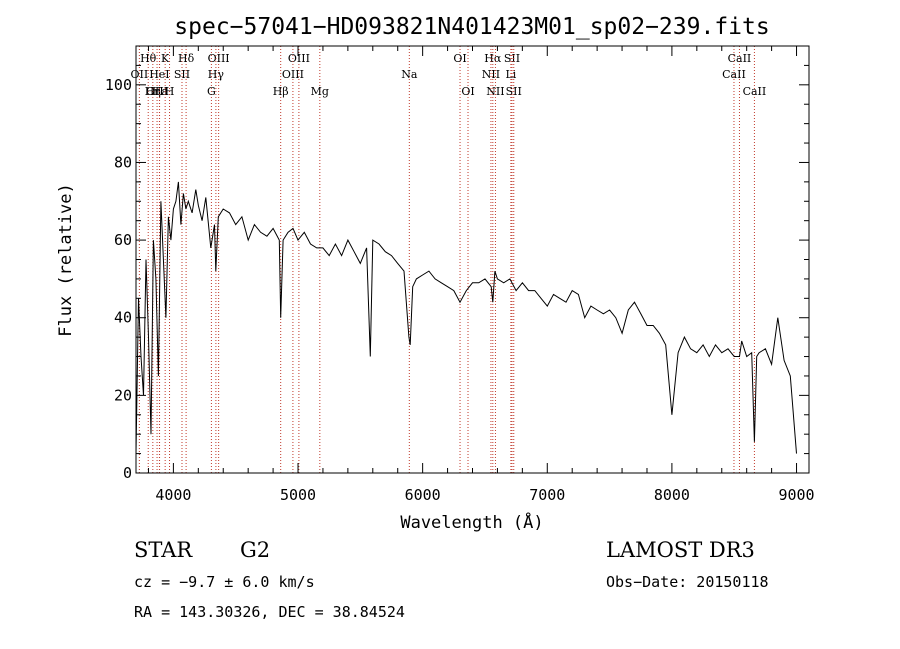 The image size is (900, 649). What do you see at coordinates (163, 550) in the screenshot?
I see `object-class: STAR` at bounding box center [163, 550].